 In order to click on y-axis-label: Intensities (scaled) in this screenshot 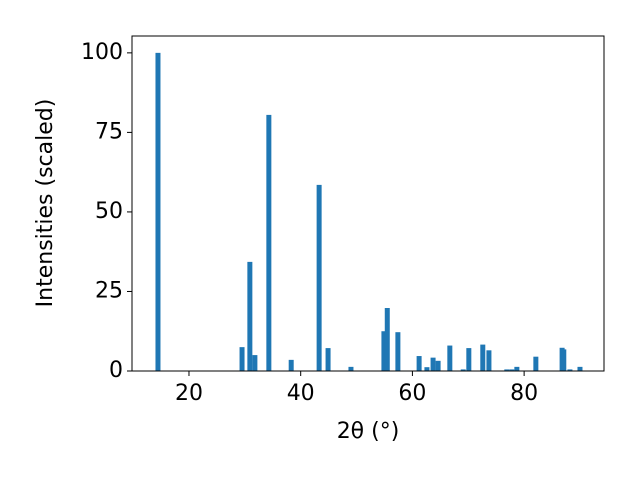, I will do `click(45, 203)`.